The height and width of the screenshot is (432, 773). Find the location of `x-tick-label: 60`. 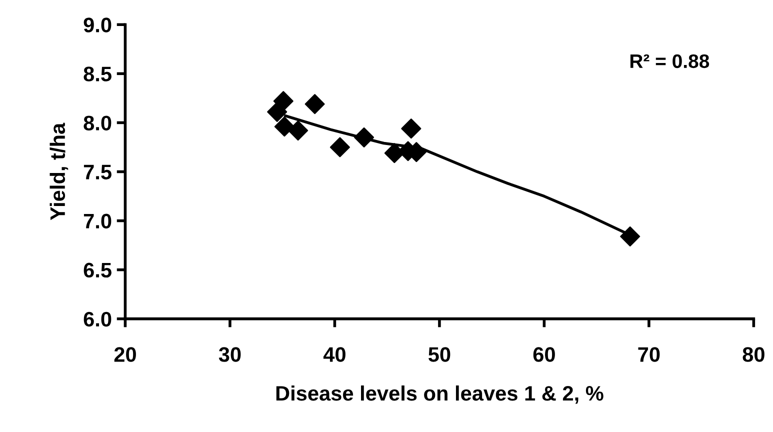

x-tick-label: 60 is located at coordinates (544, 354).